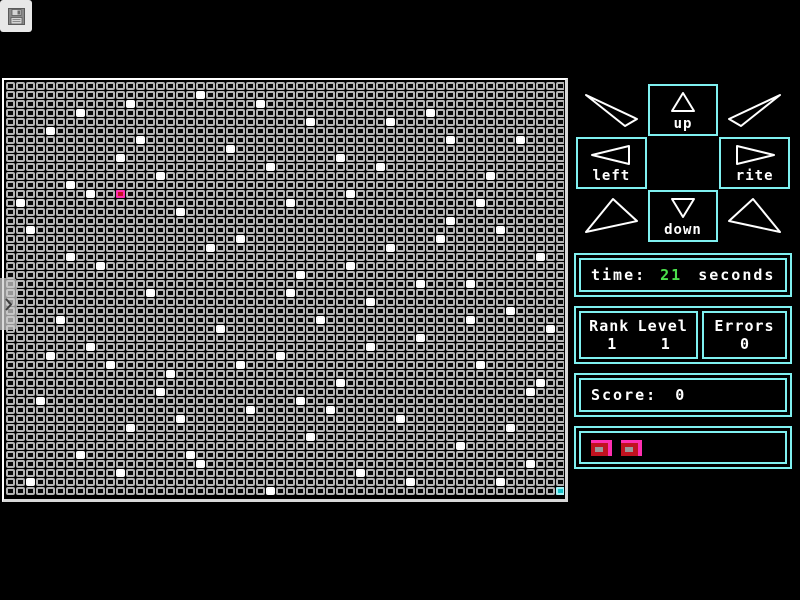 The width and height of the screenshot is (800, 600). What do you see at coordinates (8, 304) in the screenshot?
I see `drawer-expand-handle` at bounding box center [8, 304].